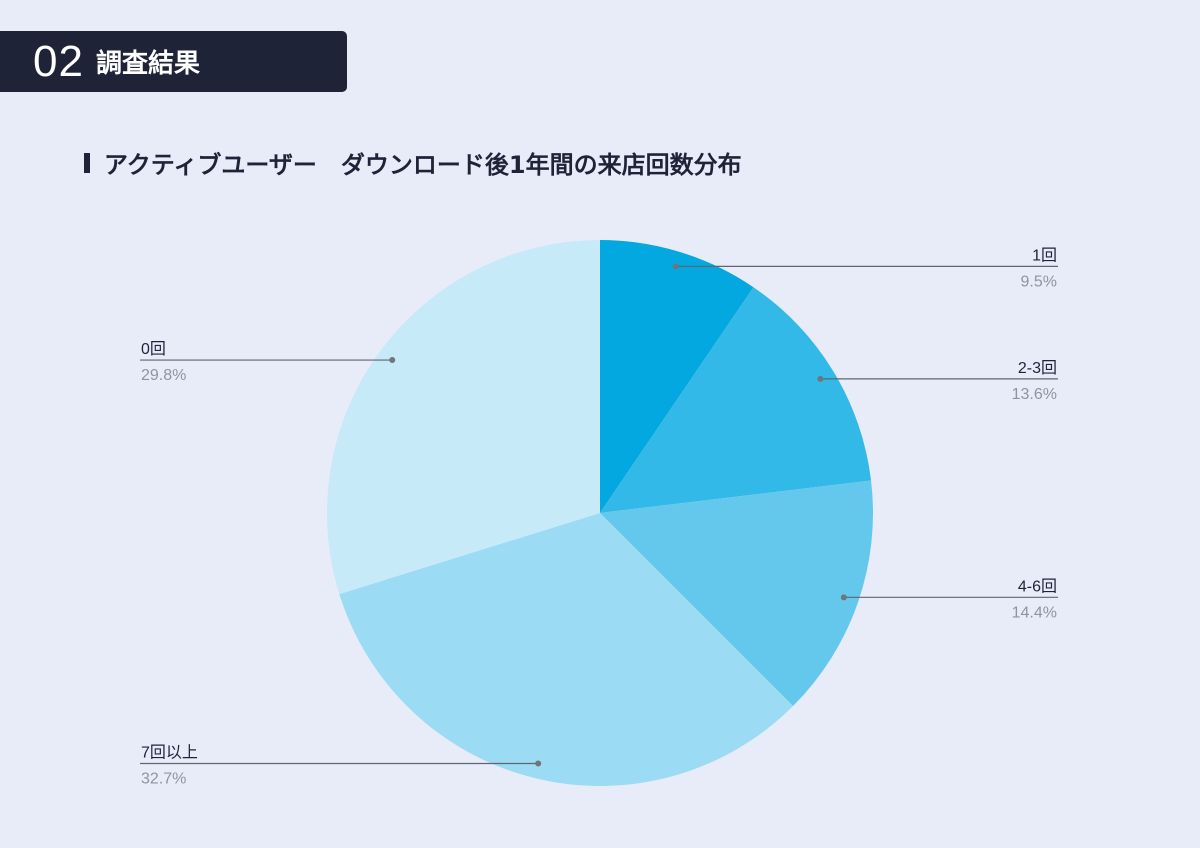 Image resolution: width=1200 pixels, height=848 pixels. What do you see at coordinates (153, 349) in the screenshot?
I see `slice-label-4: 0回` at bounding box center [153, 349].